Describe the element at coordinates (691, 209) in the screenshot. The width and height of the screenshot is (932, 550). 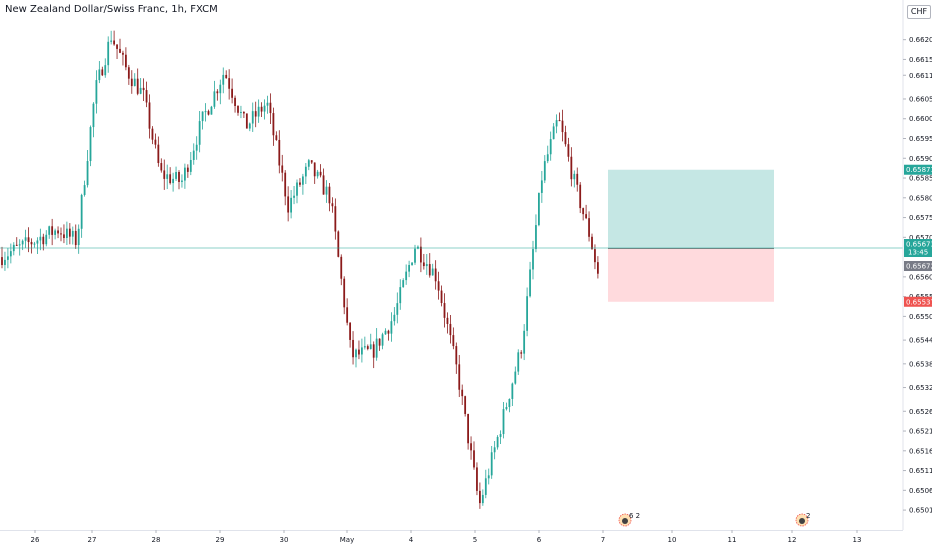
I see `target-zone` at that location.